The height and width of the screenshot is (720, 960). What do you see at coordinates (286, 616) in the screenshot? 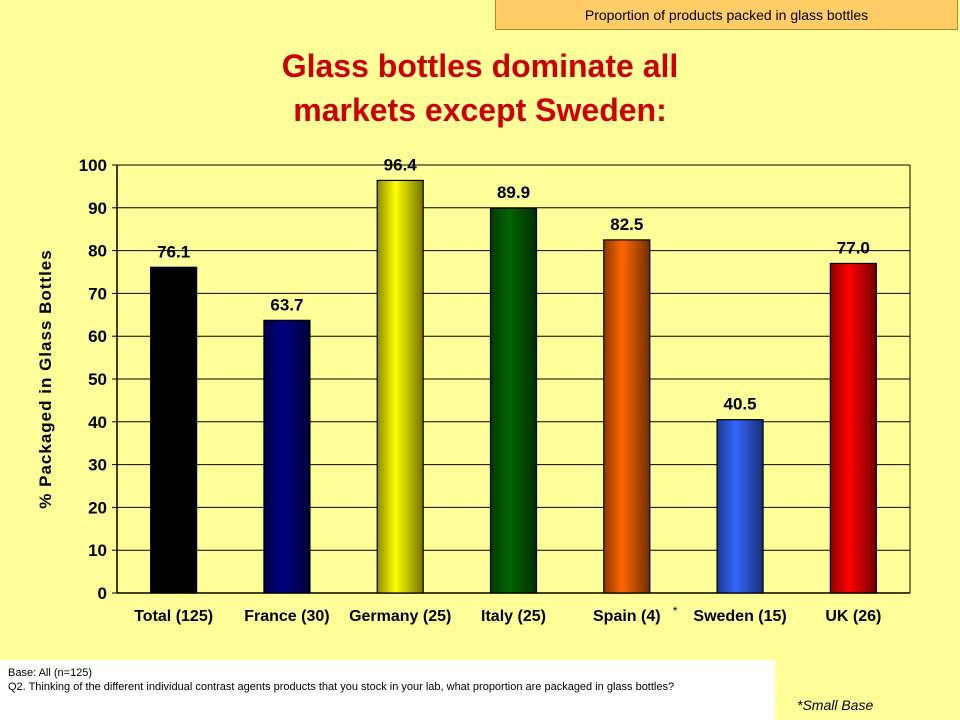
I see `x-tick-label: France (30)` at bounding box center [286, 616].